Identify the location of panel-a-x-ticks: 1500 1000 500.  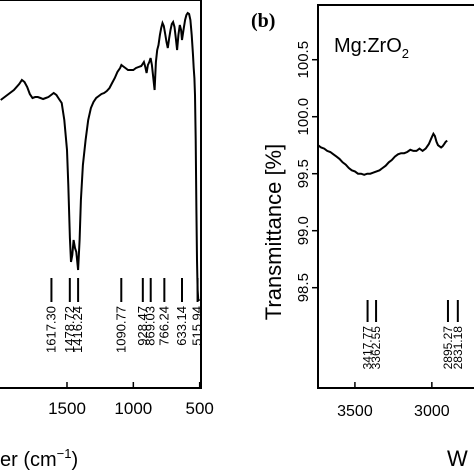
(131, 400).